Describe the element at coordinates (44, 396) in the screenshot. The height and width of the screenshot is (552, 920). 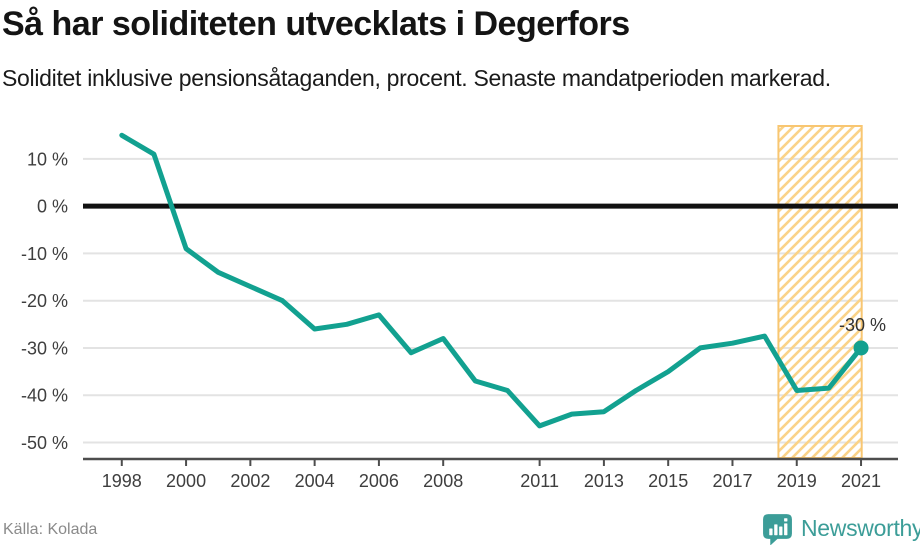
I see `svg-text: -40 %` at that location.